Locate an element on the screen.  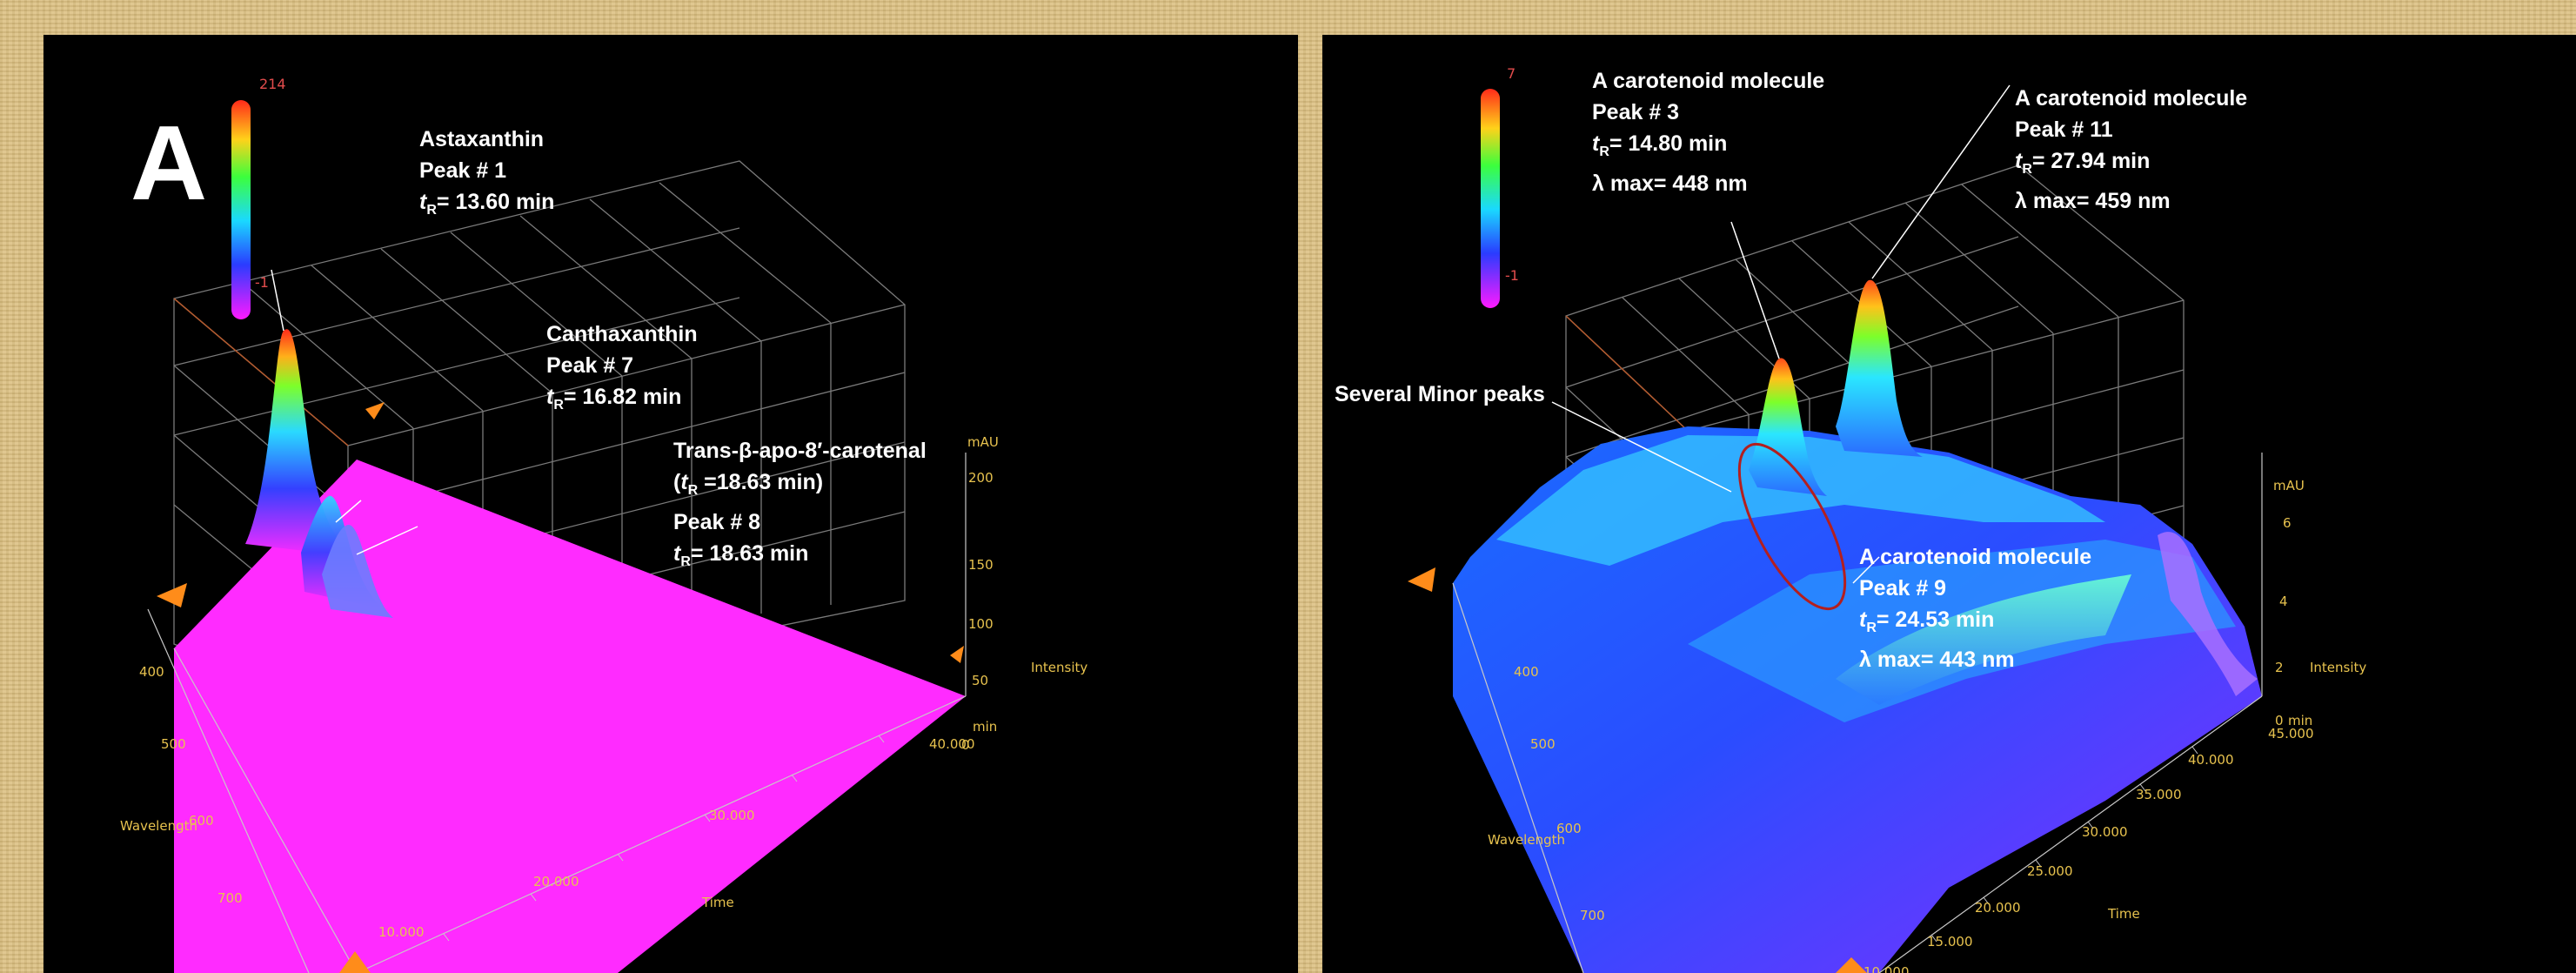
marker-left-b is located at coordinates (1421, 579).